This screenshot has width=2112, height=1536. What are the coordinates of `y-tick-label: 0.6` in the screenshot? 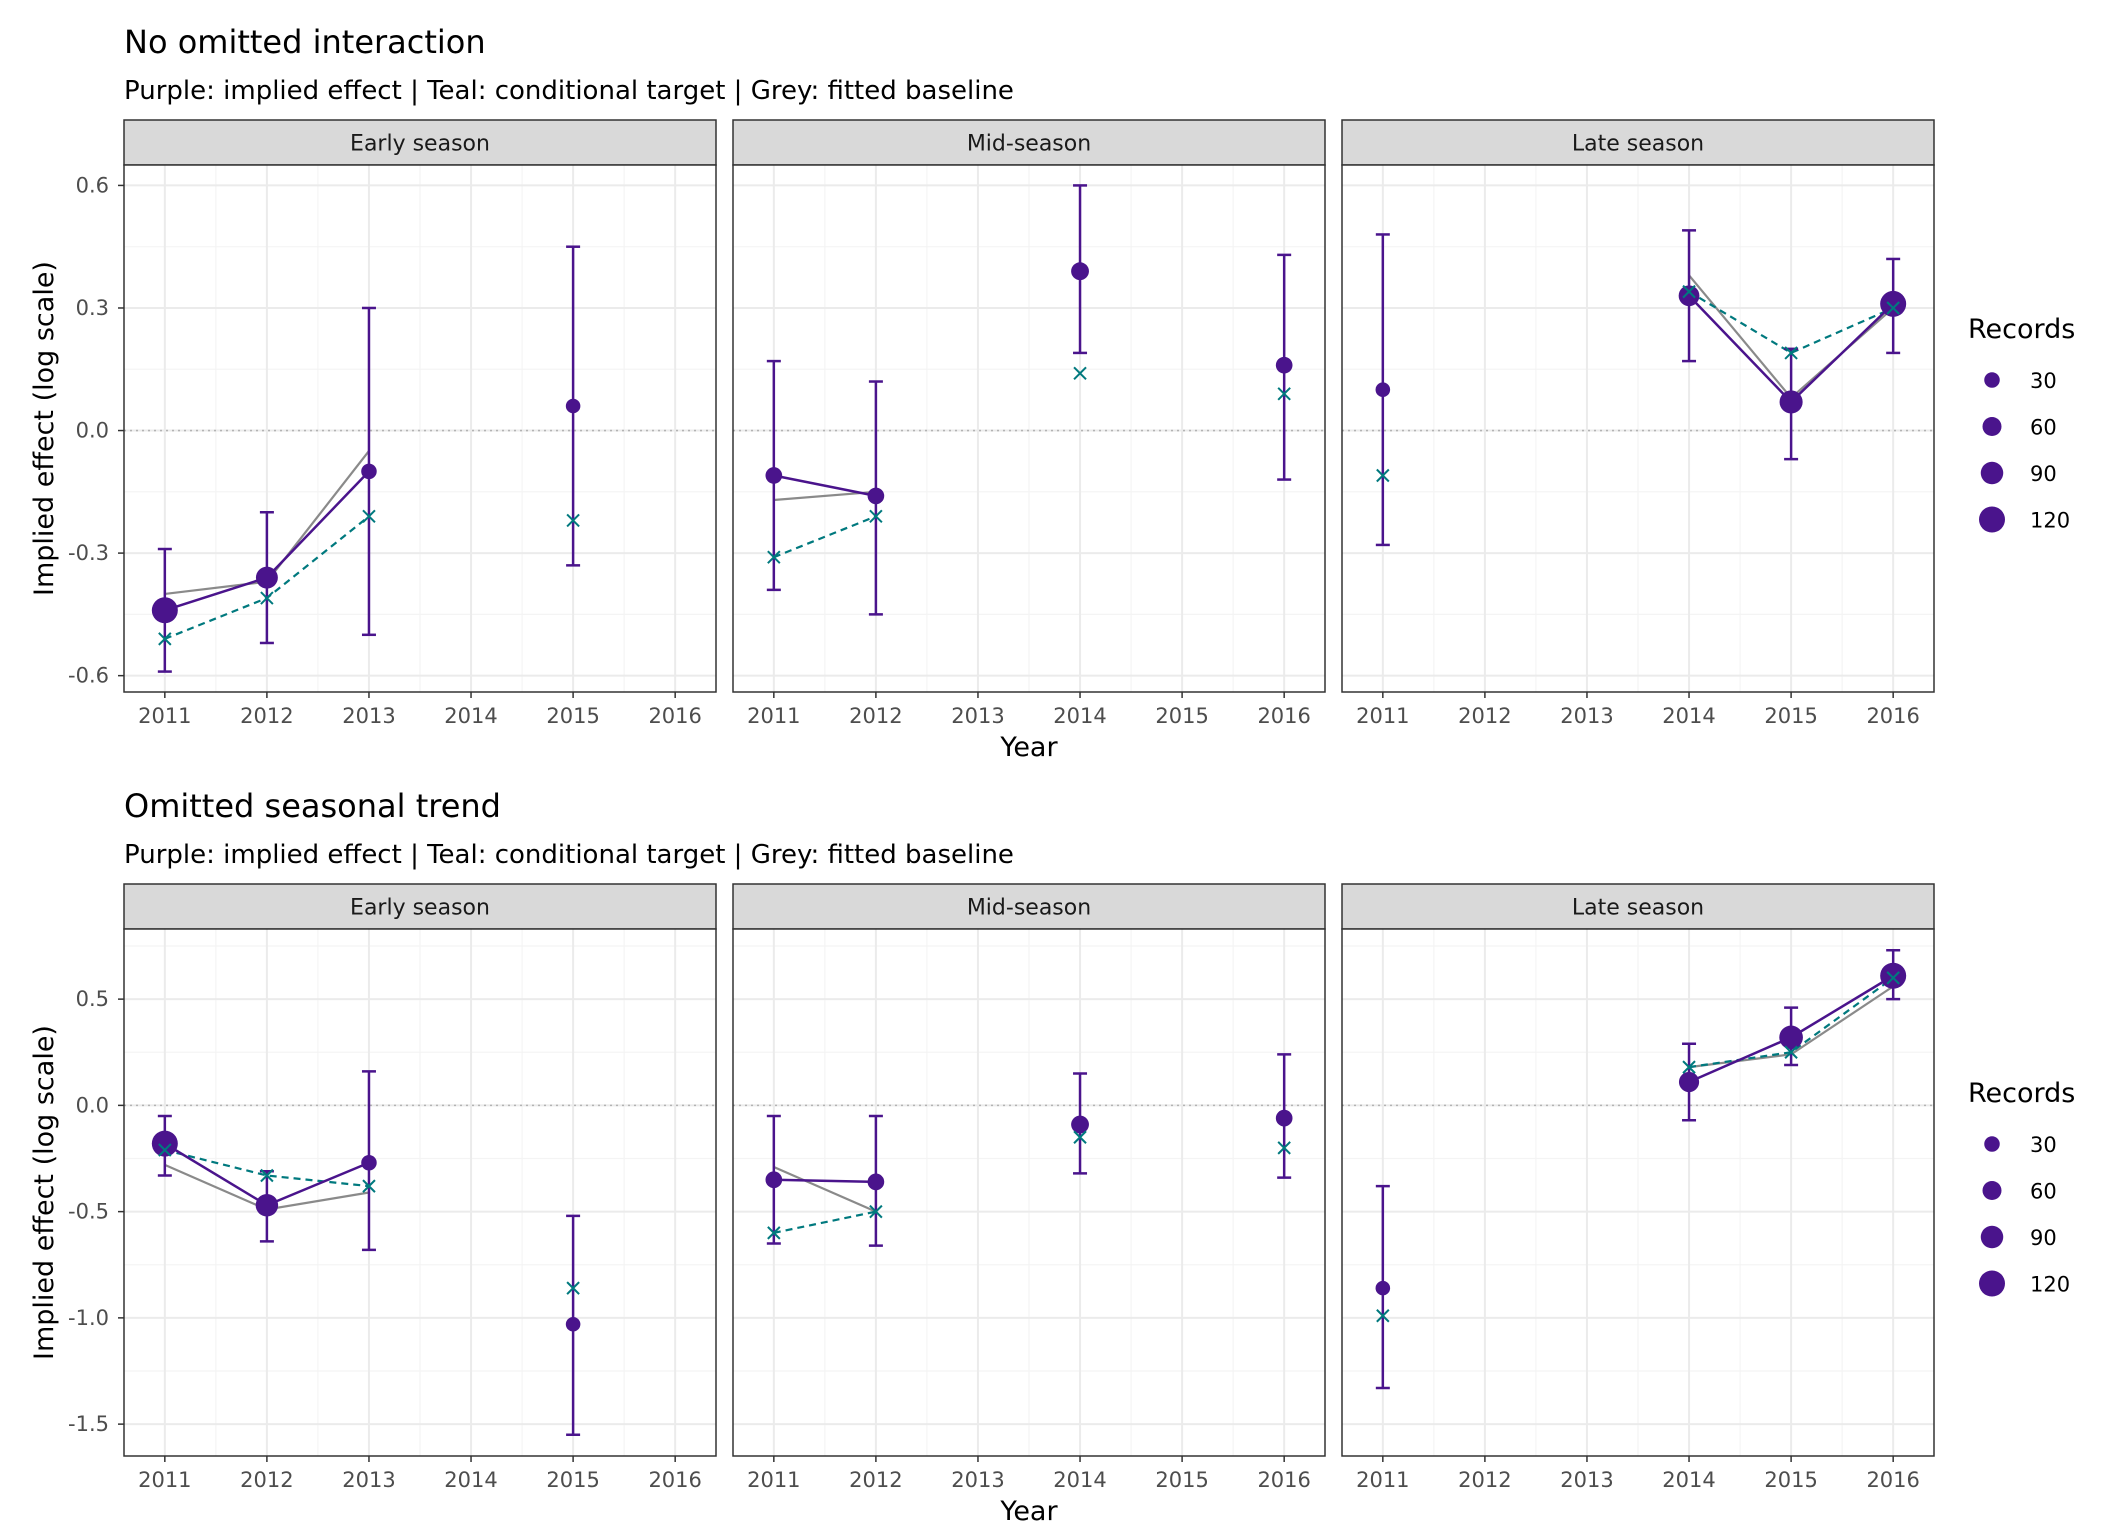 It's located at (92, 185).